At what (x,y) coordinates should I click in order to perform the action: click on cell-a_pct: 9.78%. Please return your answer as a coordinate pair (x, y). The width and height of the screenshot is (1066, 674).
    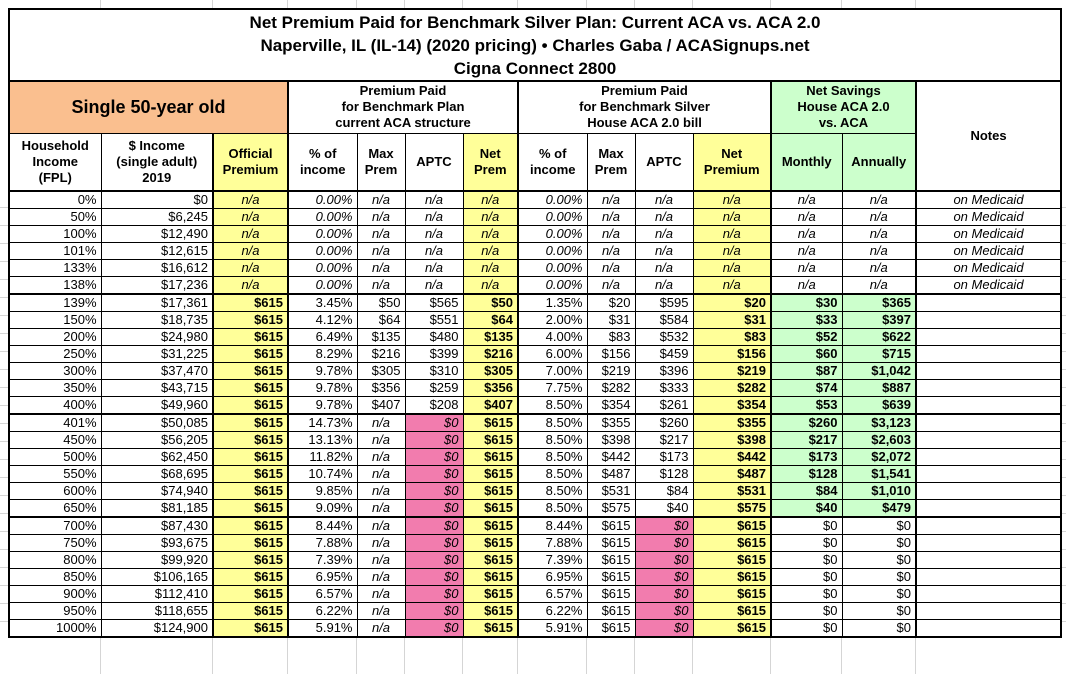
    Looking at the image, I should click on (322, 405).